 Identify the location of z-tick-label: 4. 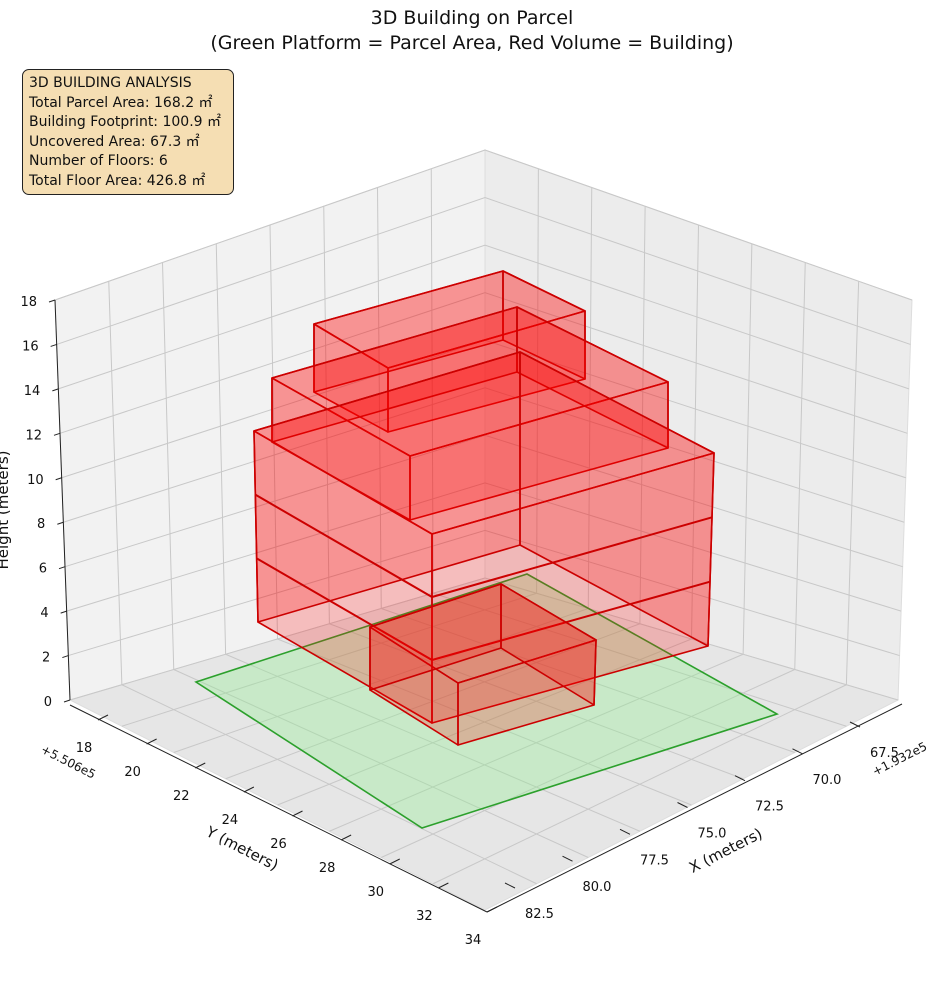
(44, 613).